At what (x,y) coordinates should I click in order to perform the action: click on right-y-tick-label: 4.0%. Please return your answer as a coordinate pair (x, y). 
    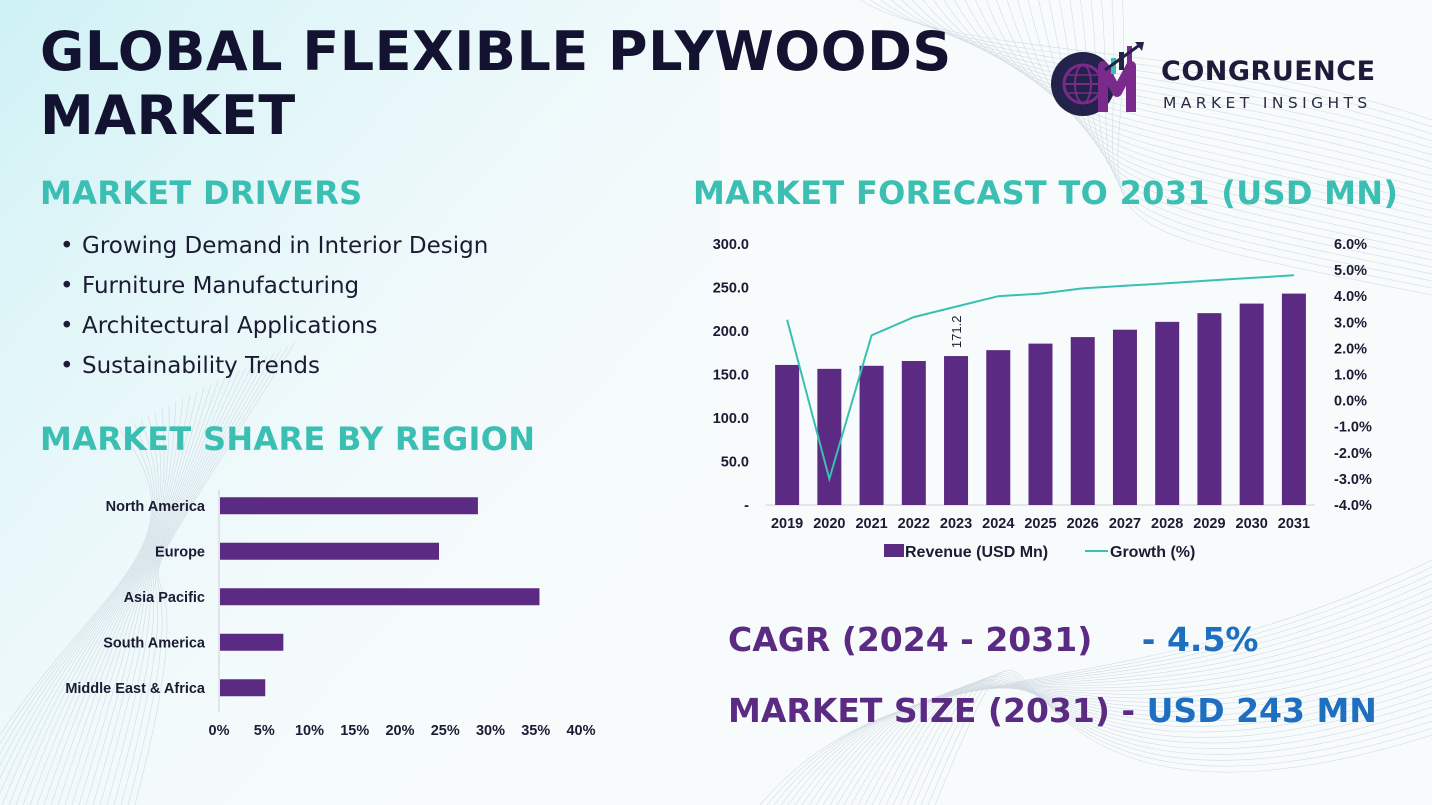
    Looking at the image, I should click on (1350, 297).